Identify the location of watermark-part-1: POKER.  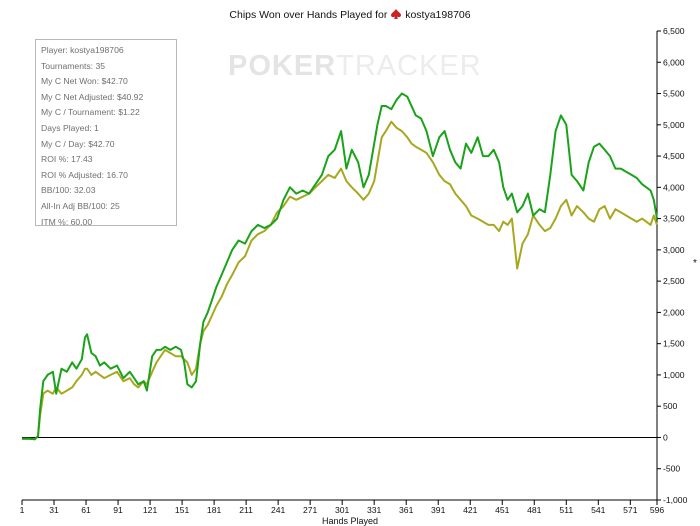
(282, 66).